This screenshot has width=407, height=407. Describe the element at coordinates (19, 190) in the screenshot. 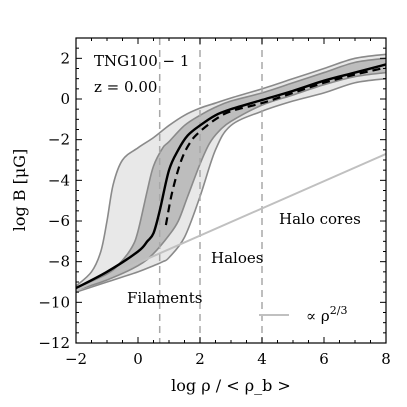

I see `y-axis-label: log B [μG]` at that location.